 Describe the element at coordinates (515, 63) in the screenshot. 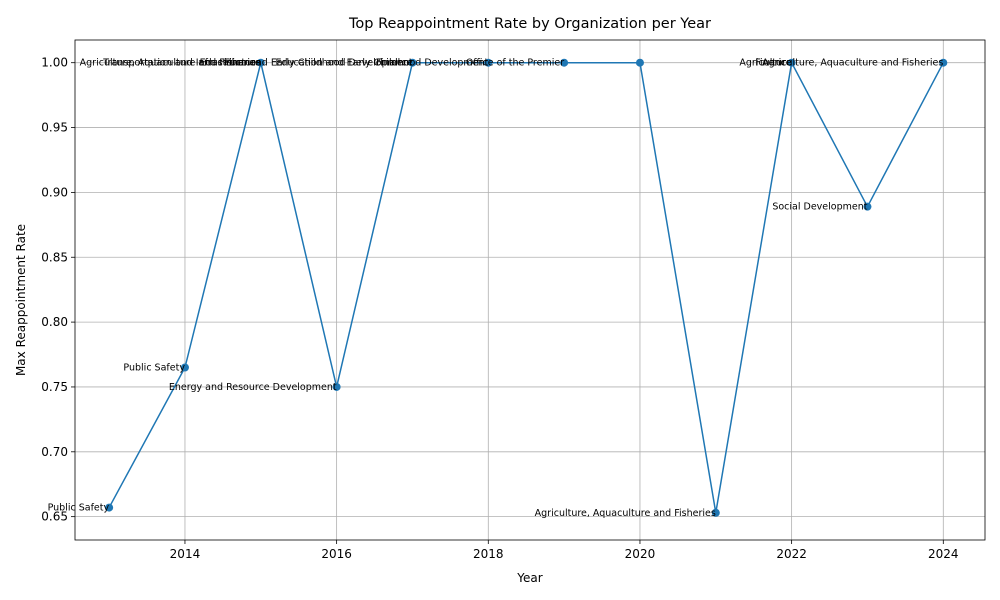

I see `point-label: Office of the Premier` at that location.